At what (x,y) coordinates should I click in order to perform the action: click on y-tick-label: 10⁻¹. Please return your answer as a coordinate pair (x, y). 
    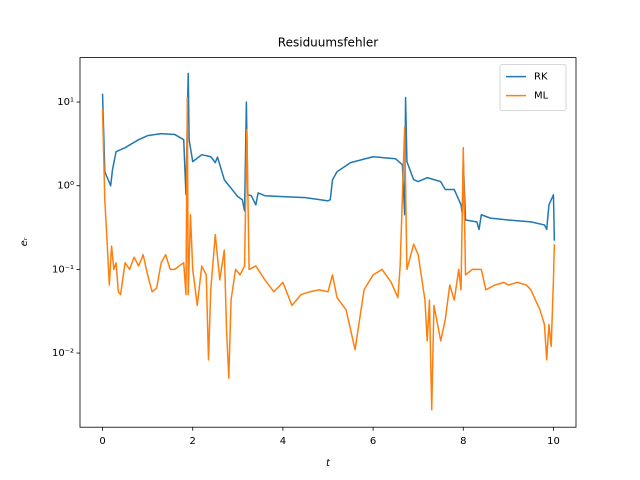
    Looking at the image, I should click on (63, 269).